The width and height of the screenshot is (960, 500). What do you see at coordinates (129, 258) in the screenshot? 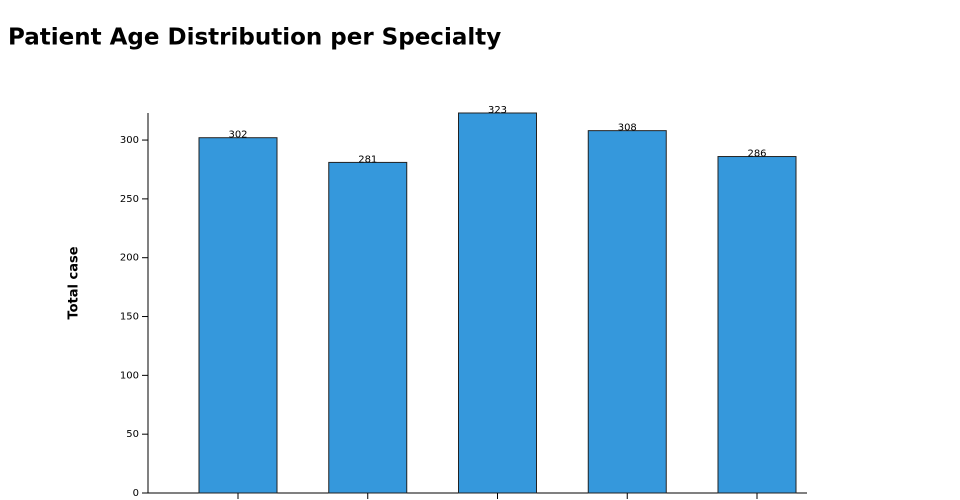
I see `y-tick-label: 200` at bounding box center [129, 258].